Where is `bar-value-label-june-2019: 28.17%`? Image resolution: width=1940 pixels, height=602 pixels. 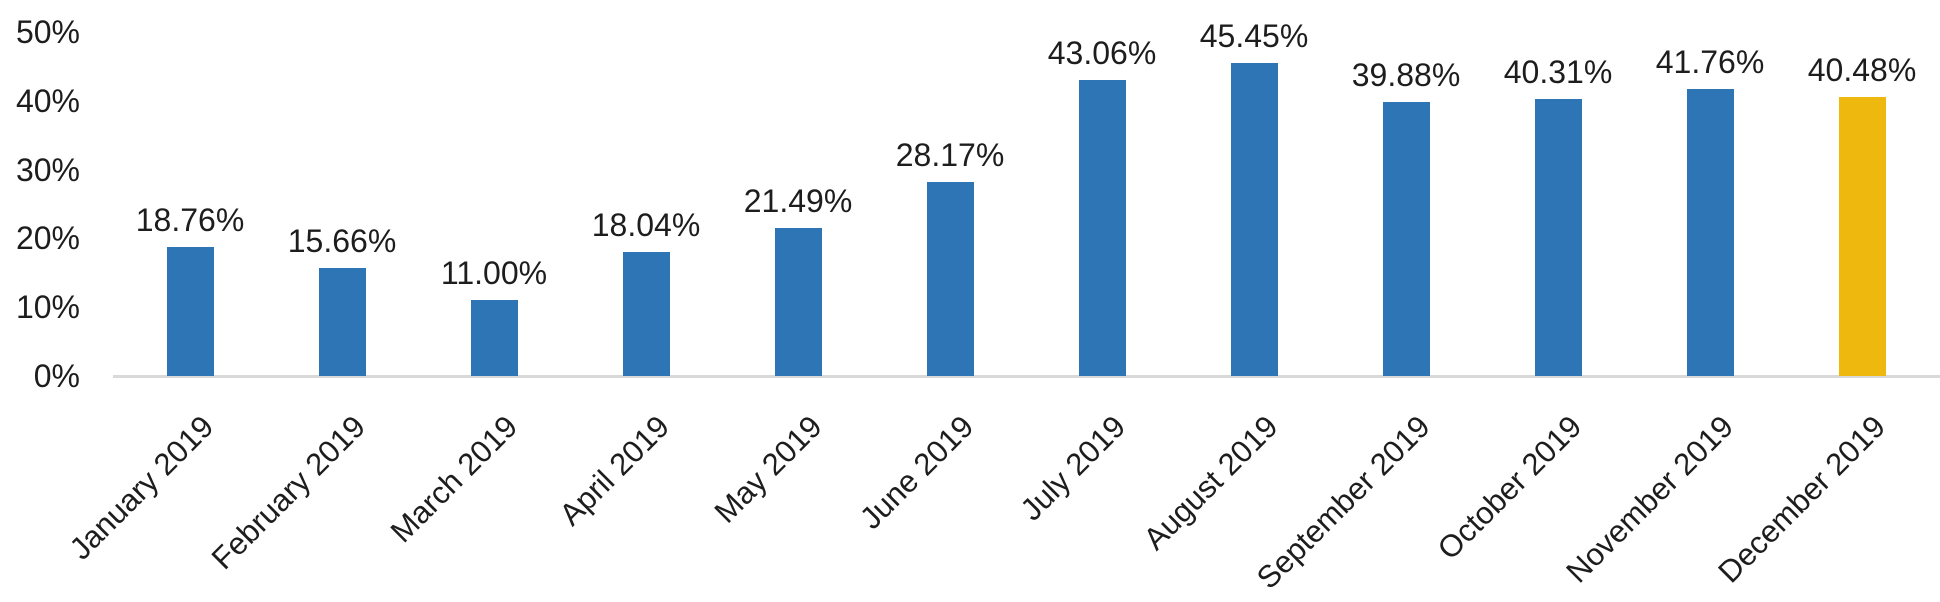
bar-value-label-june-2019: 28.17% is located at coordinates (950, 155).